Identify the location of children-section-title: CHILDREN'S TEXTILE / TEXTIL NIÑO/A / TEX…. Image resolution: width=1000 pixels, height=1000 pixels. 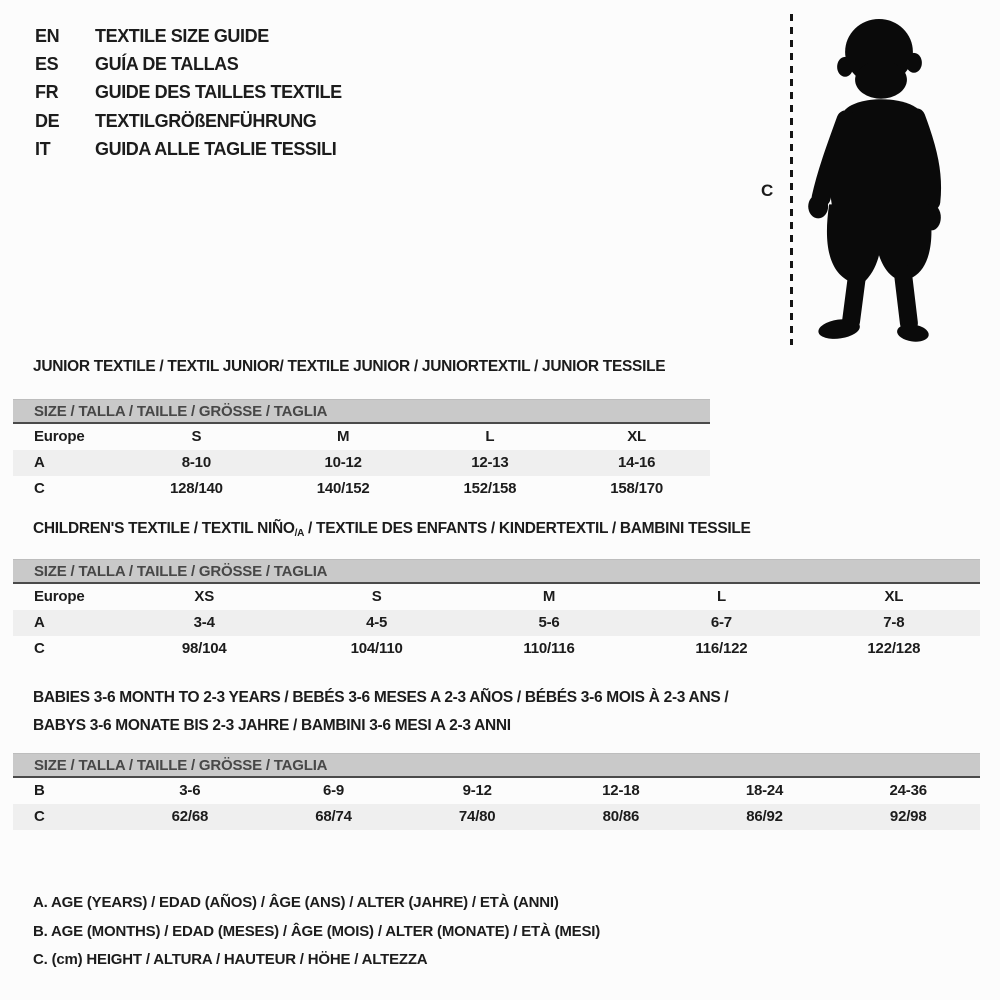
(392, 529).